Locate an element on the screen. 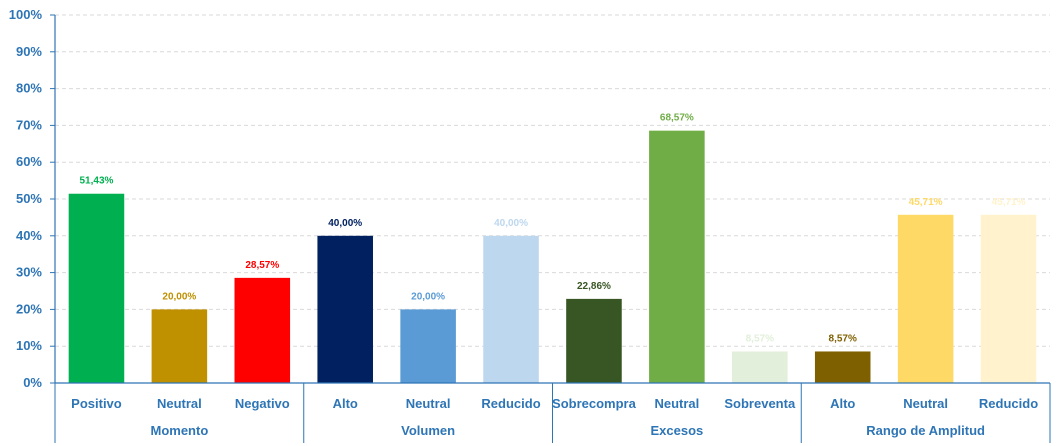 This screenshot has height=446, width=1058. y-tick-label: 50% is located at coordinates (29, 198).